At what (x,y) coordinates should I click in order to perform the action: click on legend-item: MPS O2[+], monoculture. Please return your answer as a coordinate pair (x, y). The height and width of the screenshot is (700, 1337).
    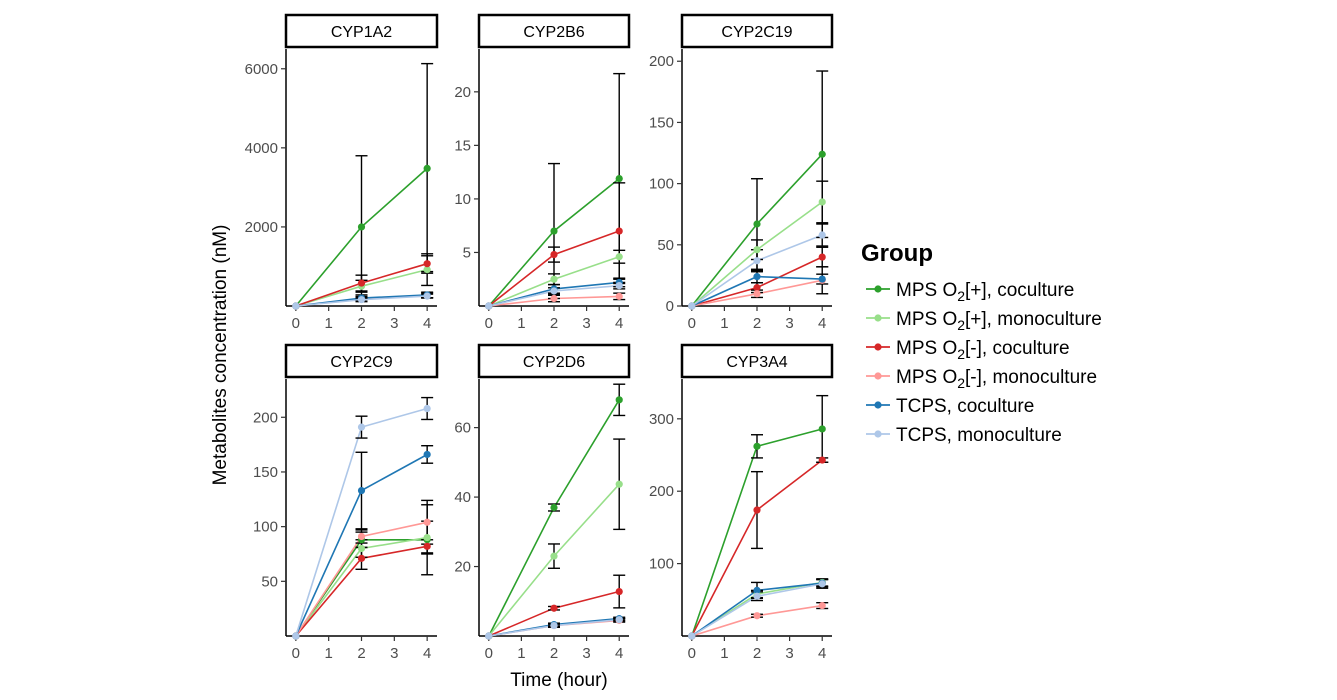
    Looking at the image, I should click on (984, 321).